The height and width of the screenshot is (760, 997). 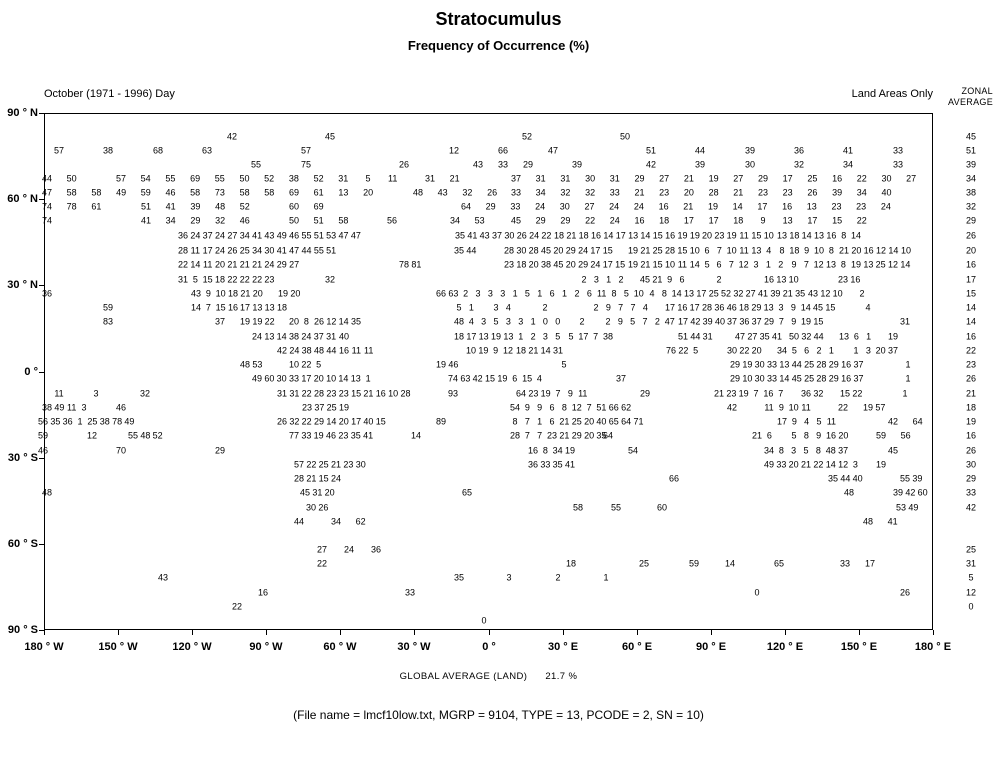 I want to click on lon-axis-label: 120 ° E, so click(x=785, y=647).